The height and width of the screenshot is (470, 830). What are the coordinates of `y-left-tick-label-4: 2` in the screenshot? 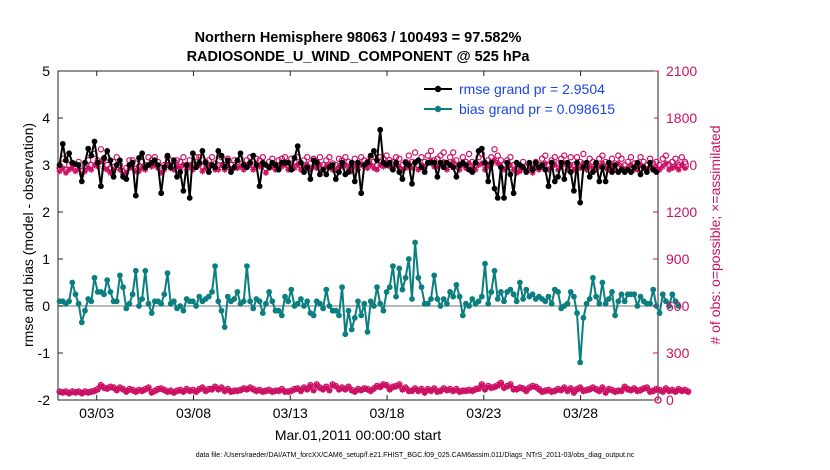 It's located at (46, 212).